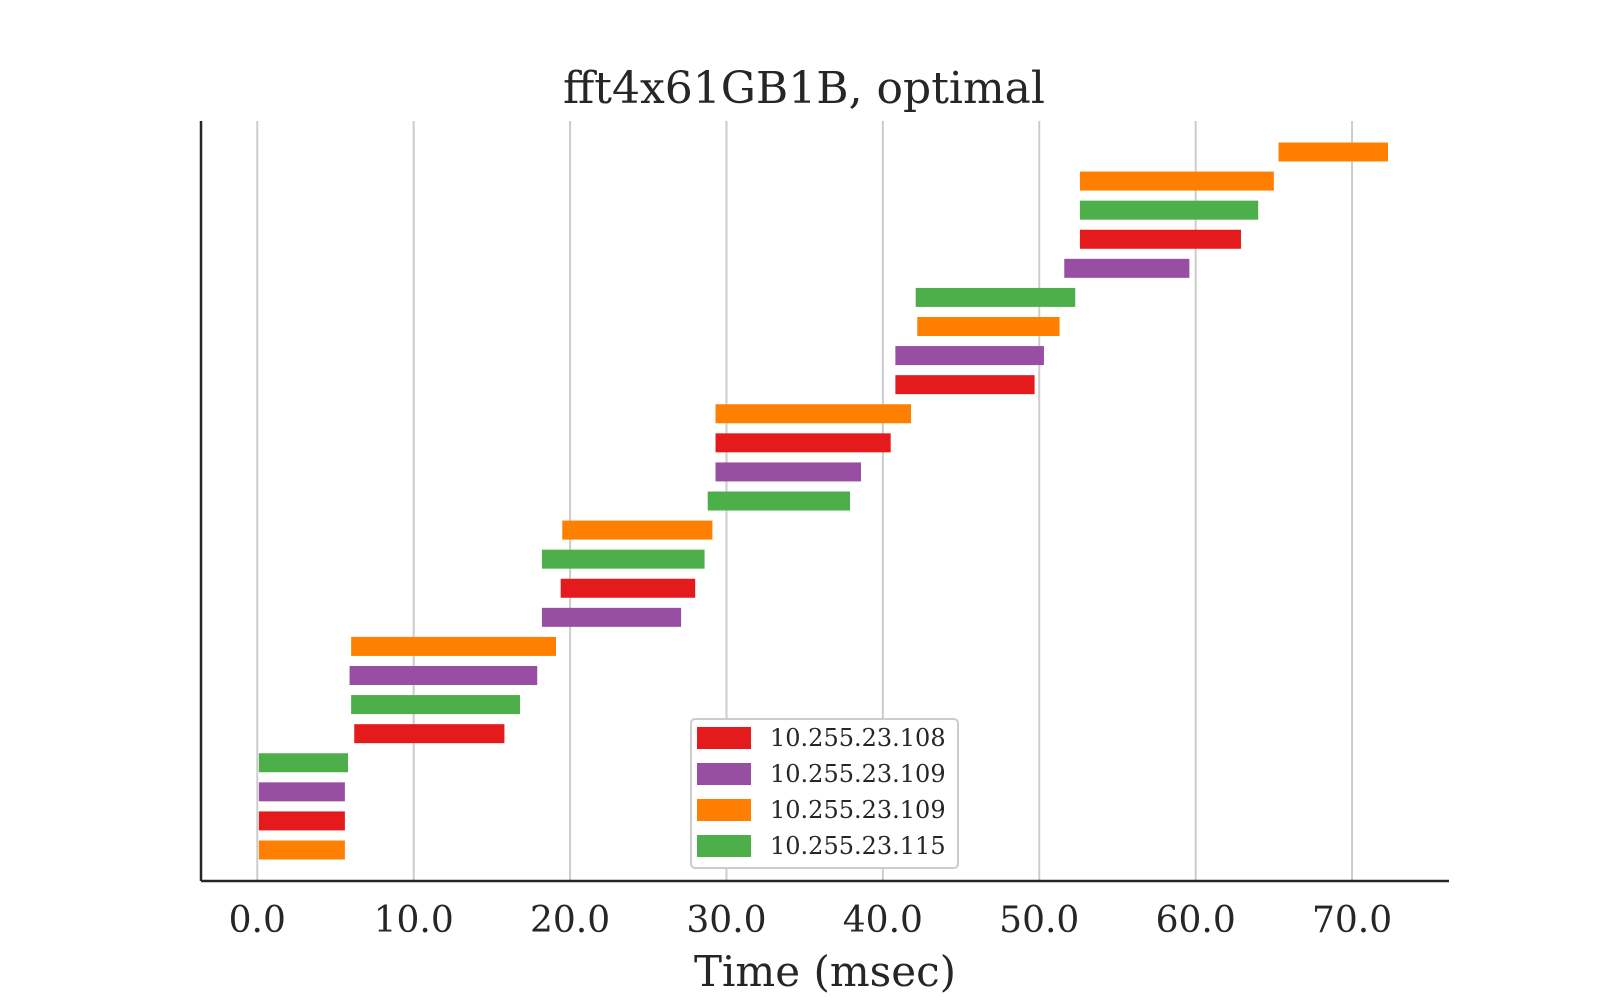  What do you see at coordinates (1352, 920) in the screenshot?
I see `x-tick-label-7: 70.0` at bounding box center [1352, 920].